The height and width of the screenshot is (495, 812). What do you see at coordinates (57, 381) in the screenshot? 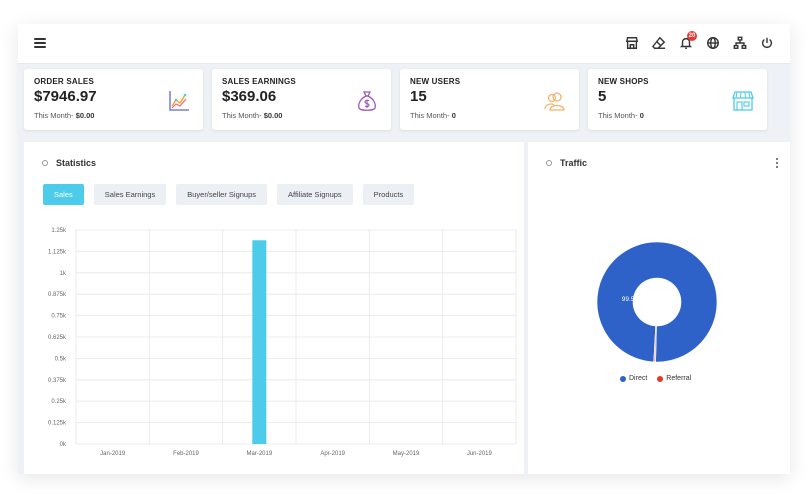
I see `y-tick-label: 0.375k` at bounding box center [57, 381].